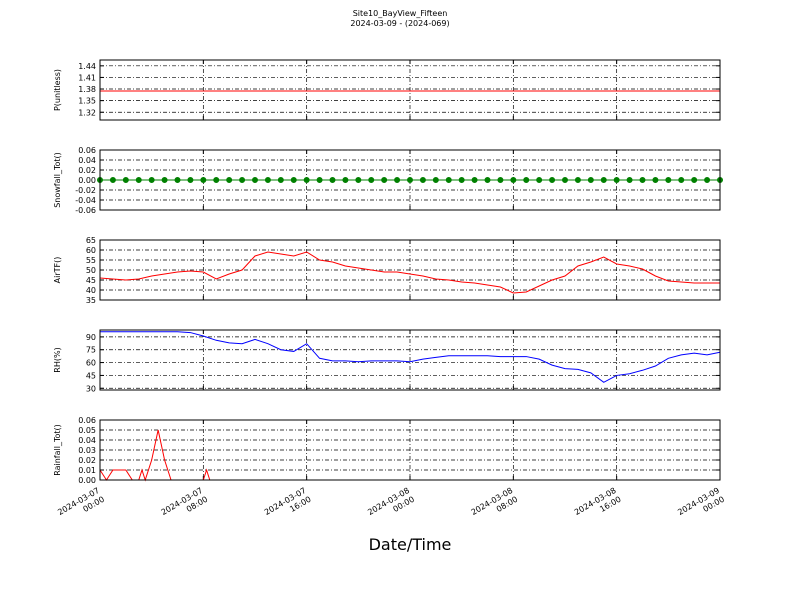  What do you see at coordinates (87, 470) in the screenshot?
I see `y-tick-label: 0.01` at bounding box center [87, 470].